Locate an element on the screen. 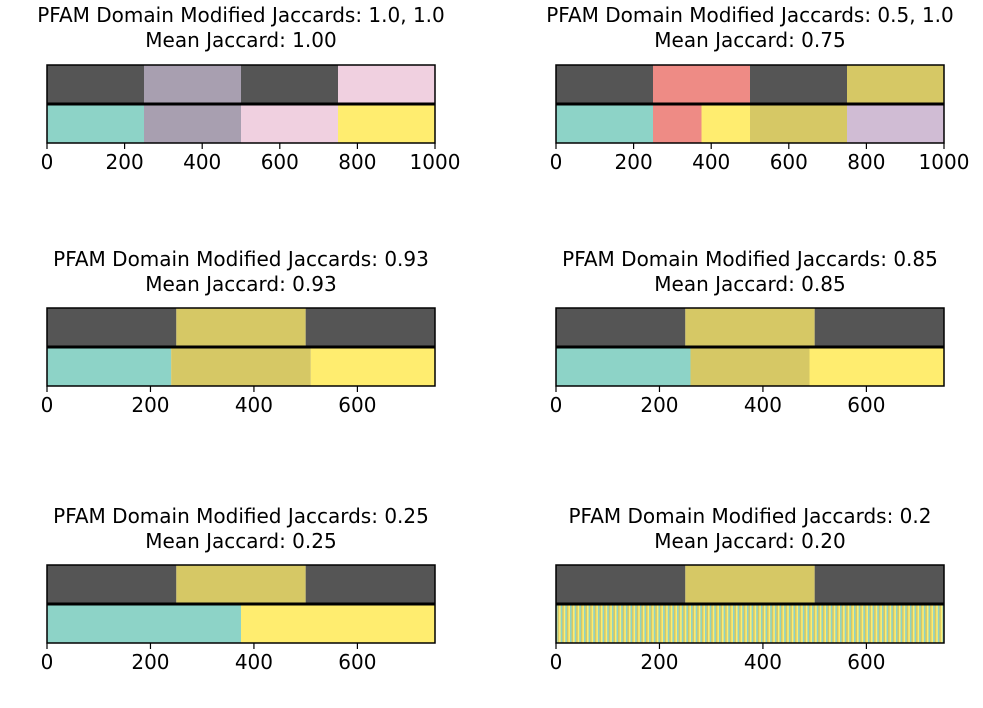  x-tick-label: 600 is located at coordinates (280, 162).